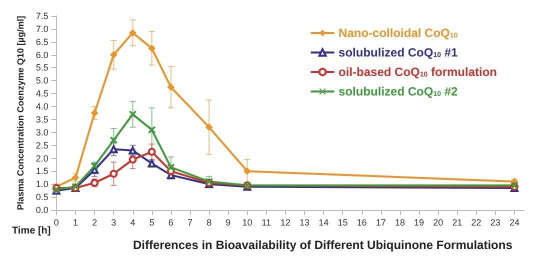 The width and height of the screenshot is (550, 268). I want to click on x-tick-label: 23, so click(495, 223).